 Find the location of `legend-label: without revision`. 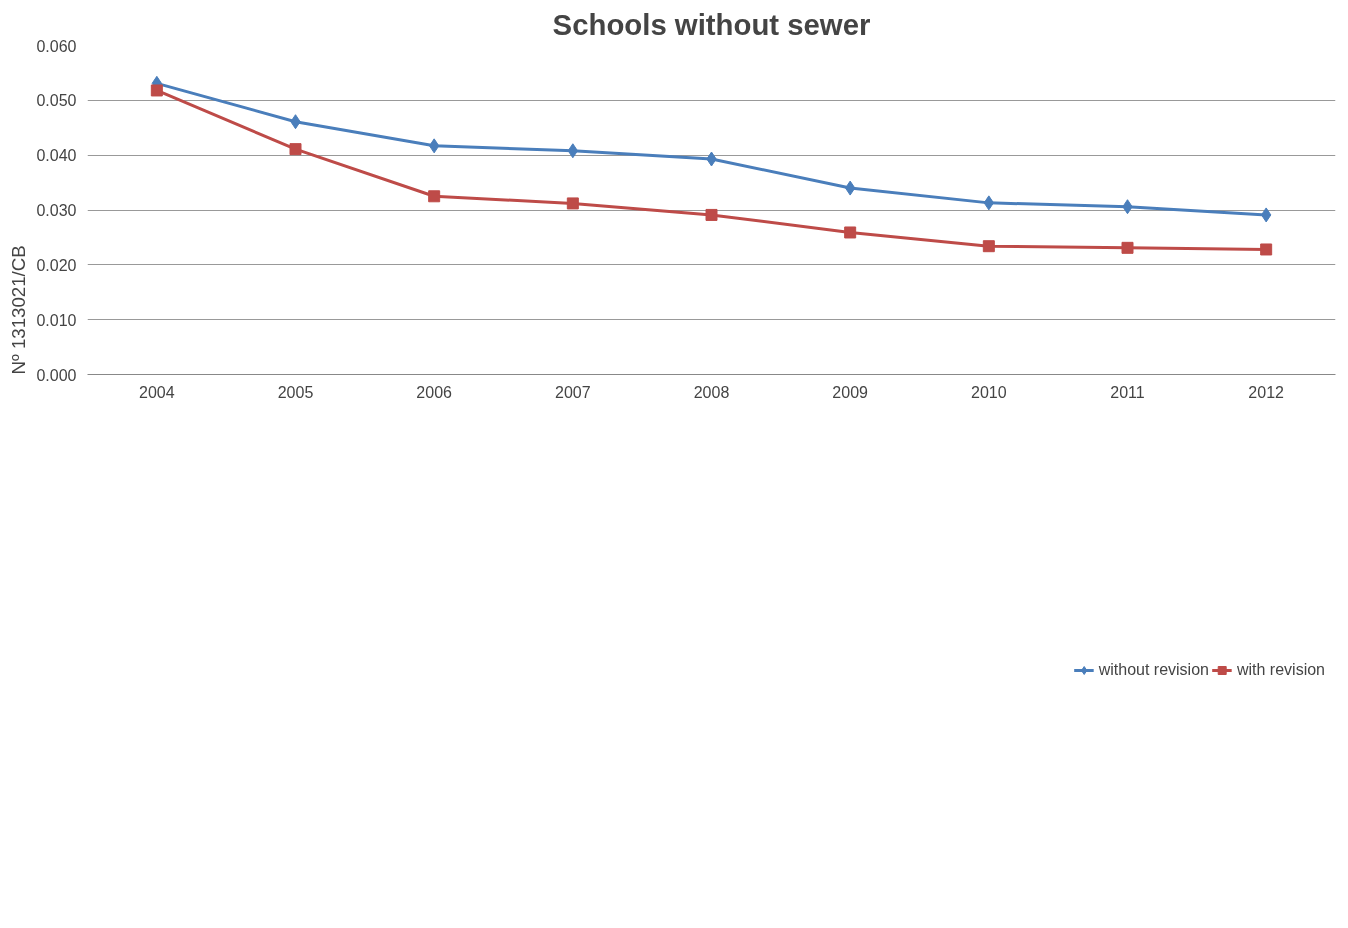

legend-label: without revision is located at coordinates (1153, 670).